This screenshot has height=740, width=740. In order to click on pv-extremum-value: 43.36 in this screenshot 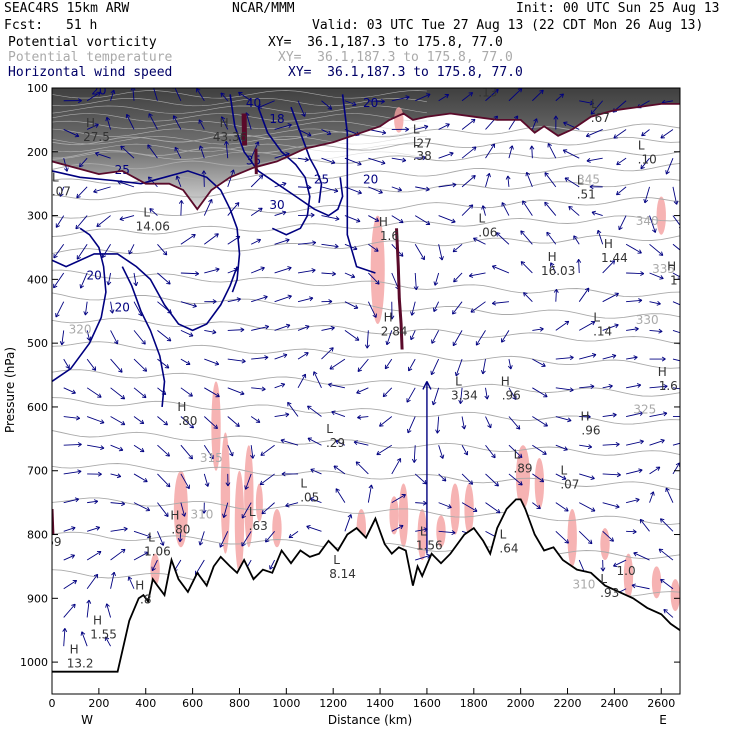, I will do `click(230, 137)`.